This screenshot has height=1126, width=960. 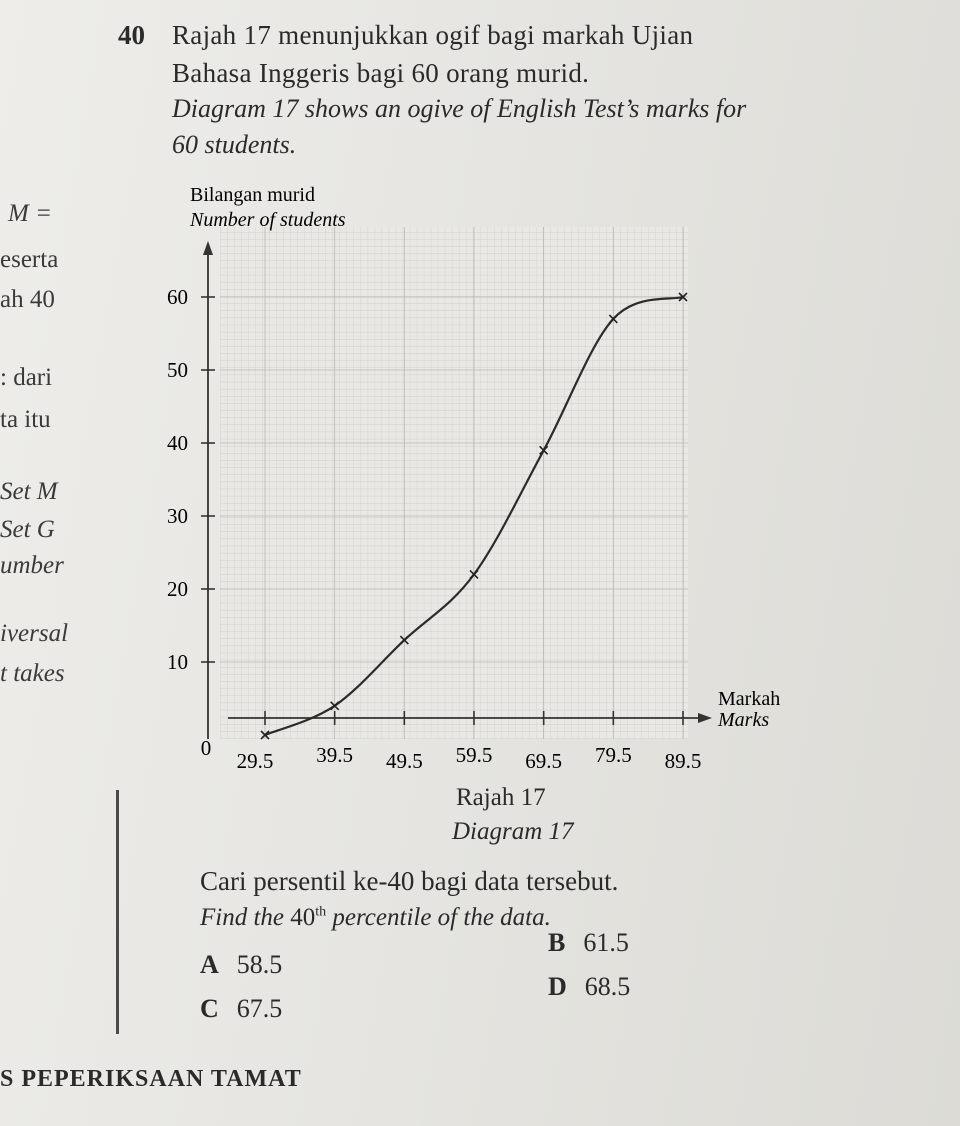 What do you see at coordinates (29, 491) in the screenshot?
I see `left-fragment-6: Set M` at bounding box center [29, 491].